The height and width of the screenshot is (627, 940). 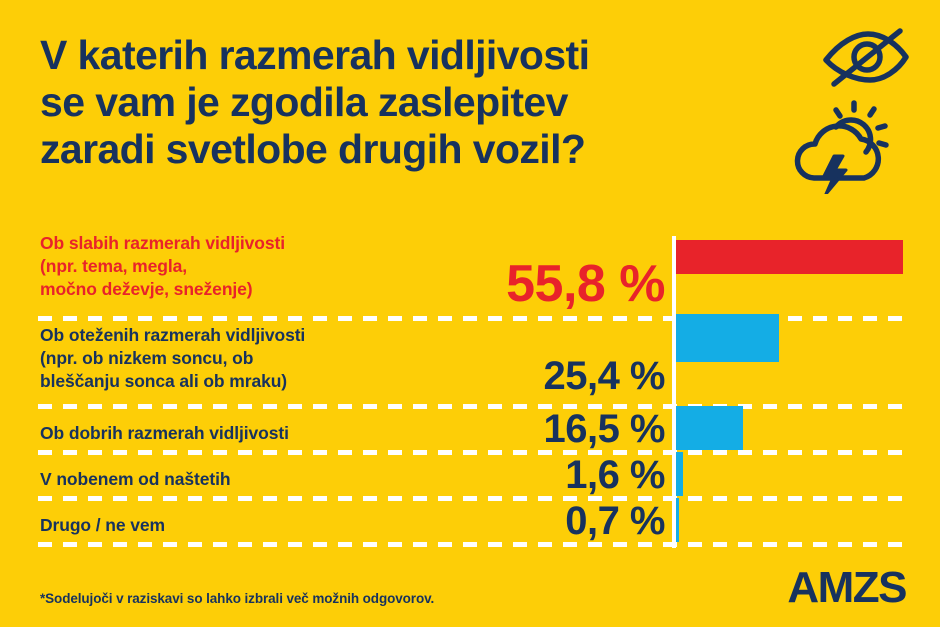 I want to click on row-value: 55,8 %, so click(x=585, y=284).